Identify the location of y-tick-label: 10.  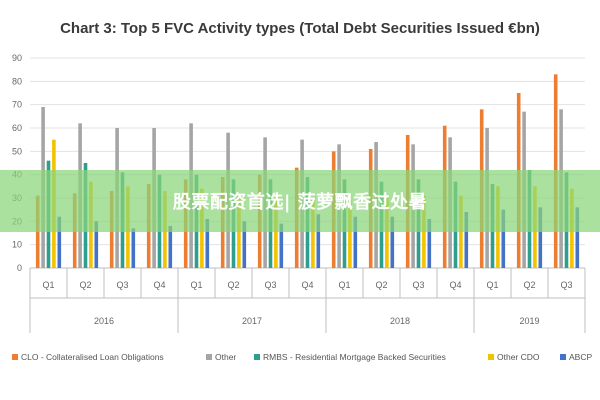
(17, 245).